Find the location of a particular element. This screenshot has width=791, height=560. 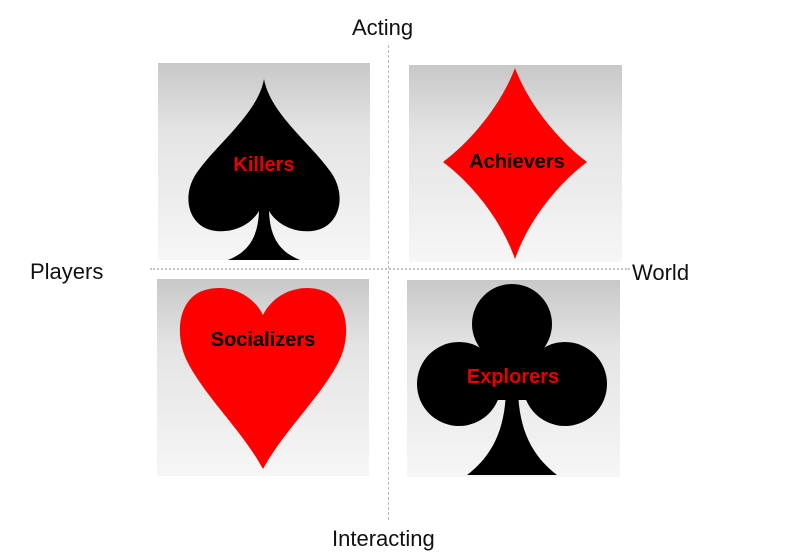

horizontal-axis-line is located at coordinates (390, 269).